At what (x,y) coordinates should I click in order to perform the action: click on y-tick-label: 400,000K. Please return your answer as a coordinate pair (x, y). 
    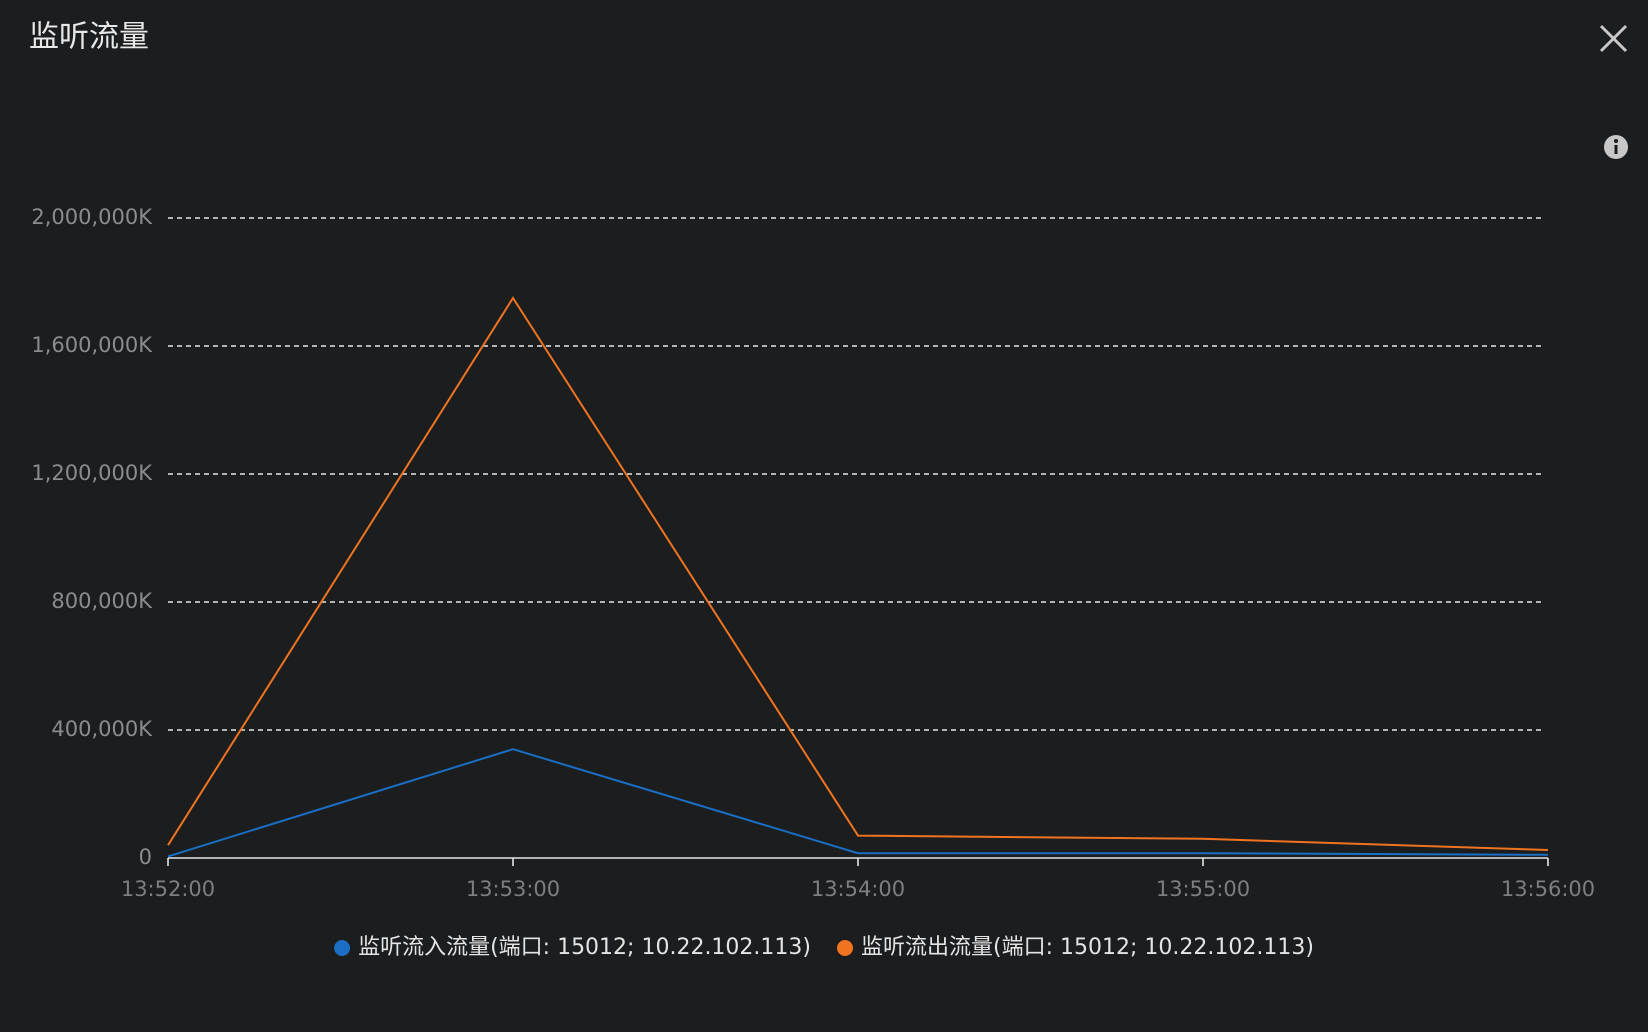
    Looking at the image, I should click on (102, 729).